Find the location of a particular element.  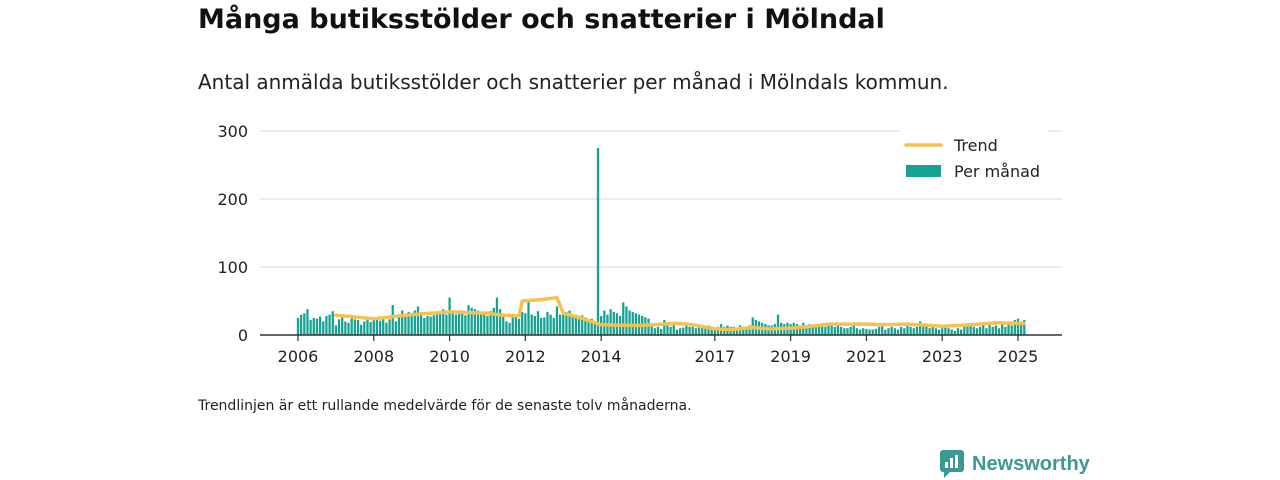

y-axis-ticks: 0 100 200 300 is located at coordinates (232, 233).